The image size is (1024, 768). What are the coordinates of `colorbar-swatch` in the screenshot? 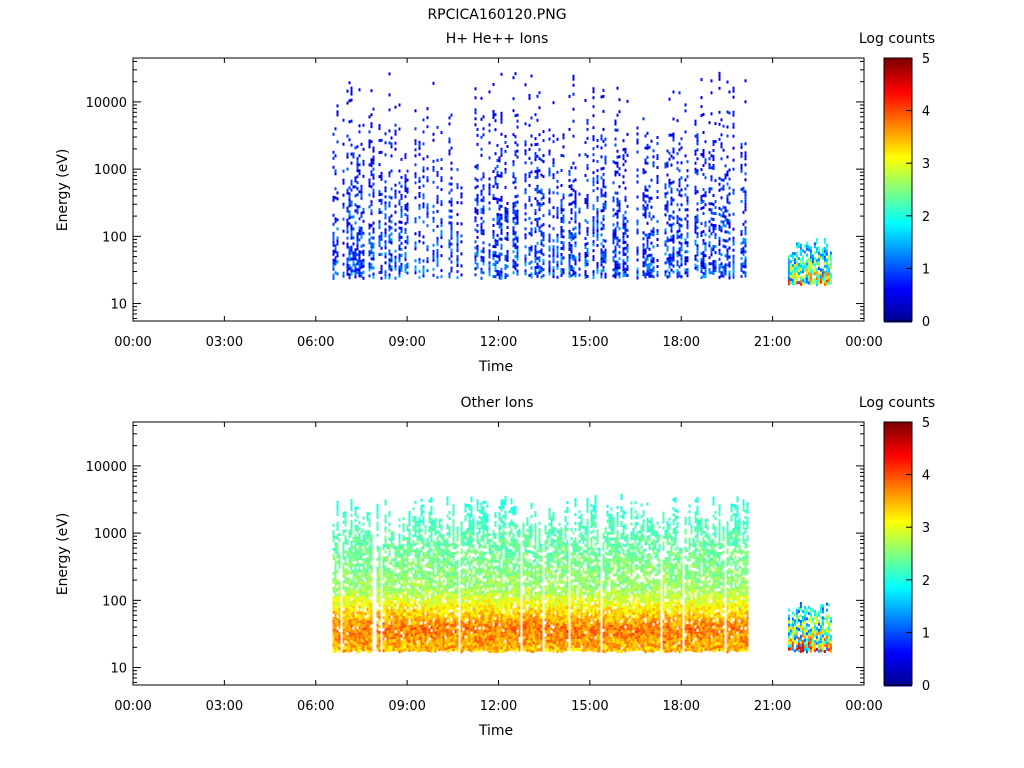 It's located at (898, 83).